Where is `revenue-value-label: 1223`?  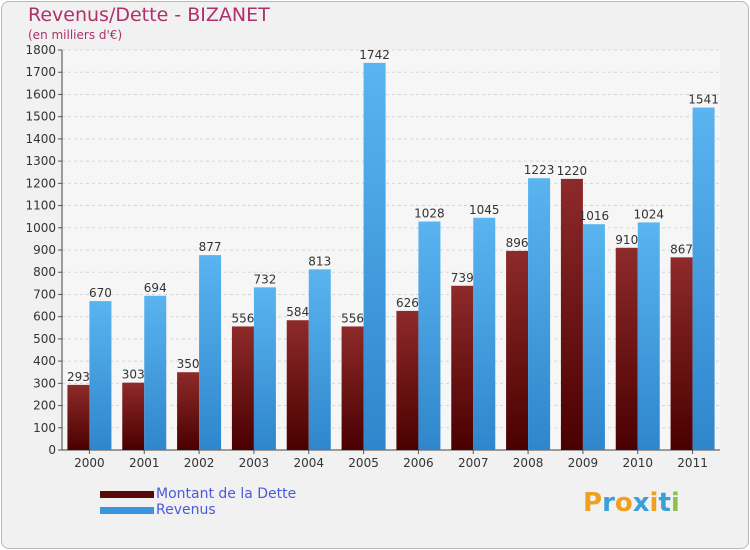 revenue-value-label: 1223 is located at coordinates (539, 170).